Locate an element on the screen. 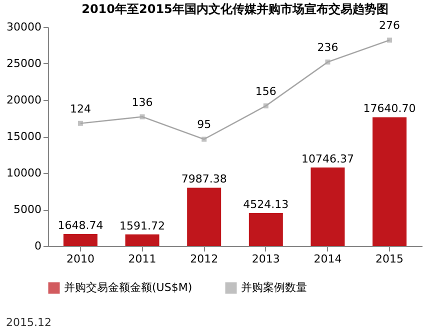  y-tick-label: 10000 is located at coordinates (24, 173).